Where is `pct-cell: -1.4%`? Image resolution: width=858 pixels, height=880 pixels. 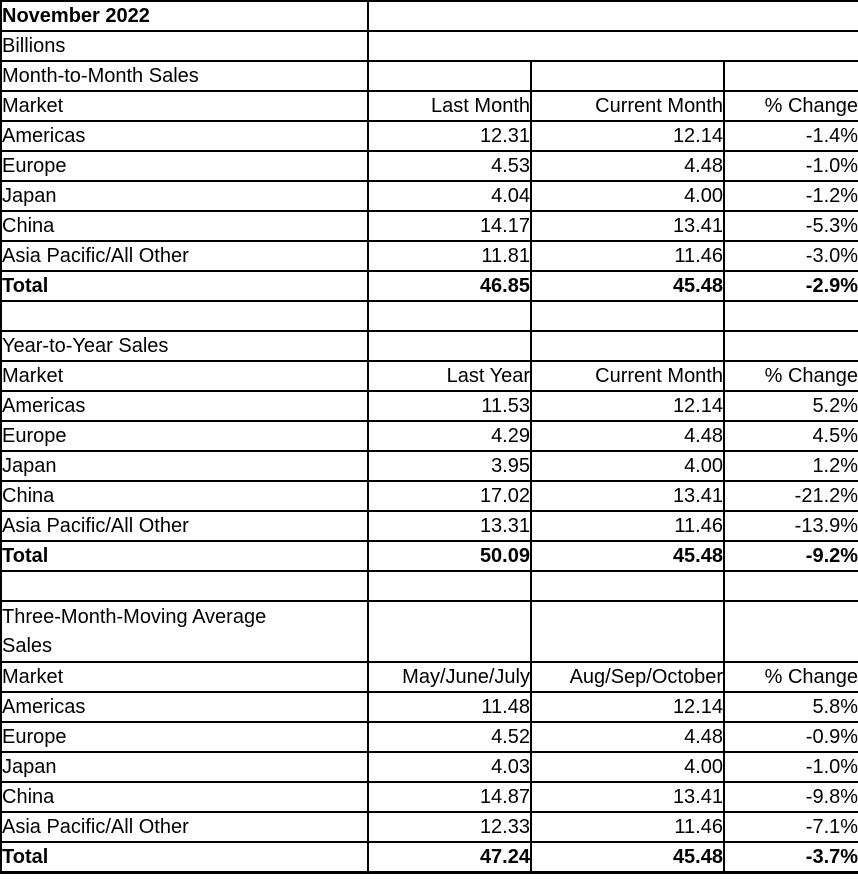
pct-cell: -1.4% is located at coordinates (790, 136).